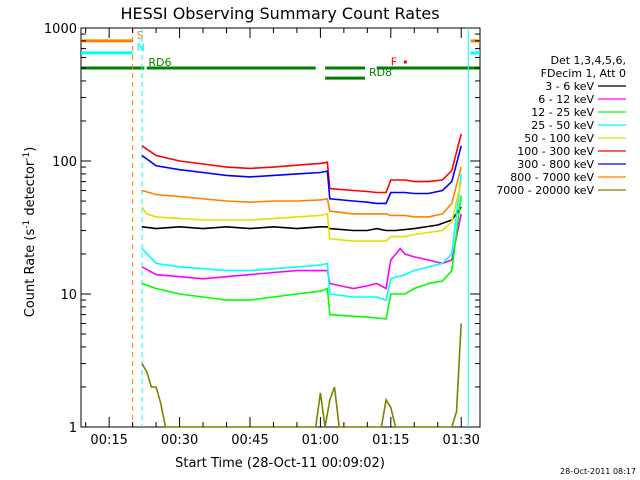  I want to click on series-25-50-kev, so click(301, 237).